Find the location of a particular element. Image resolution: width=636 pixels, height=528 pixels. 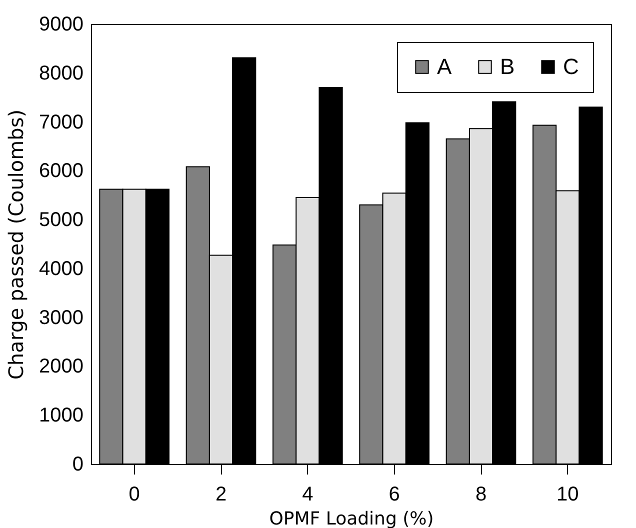

x-tick-label: 6 is located at coordinates (394, 495).